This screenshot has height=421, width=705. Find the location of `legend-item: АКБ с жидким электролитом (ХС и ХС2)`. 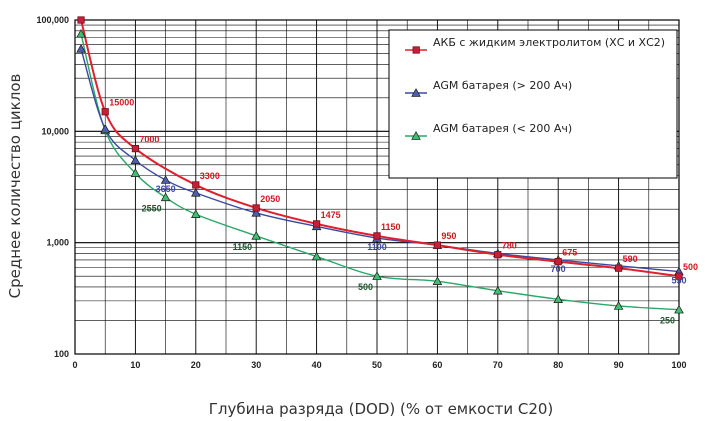

legend-item: АКБ с жидким электролитом (ХС и ХС2) is located at coordinates (535, 45).